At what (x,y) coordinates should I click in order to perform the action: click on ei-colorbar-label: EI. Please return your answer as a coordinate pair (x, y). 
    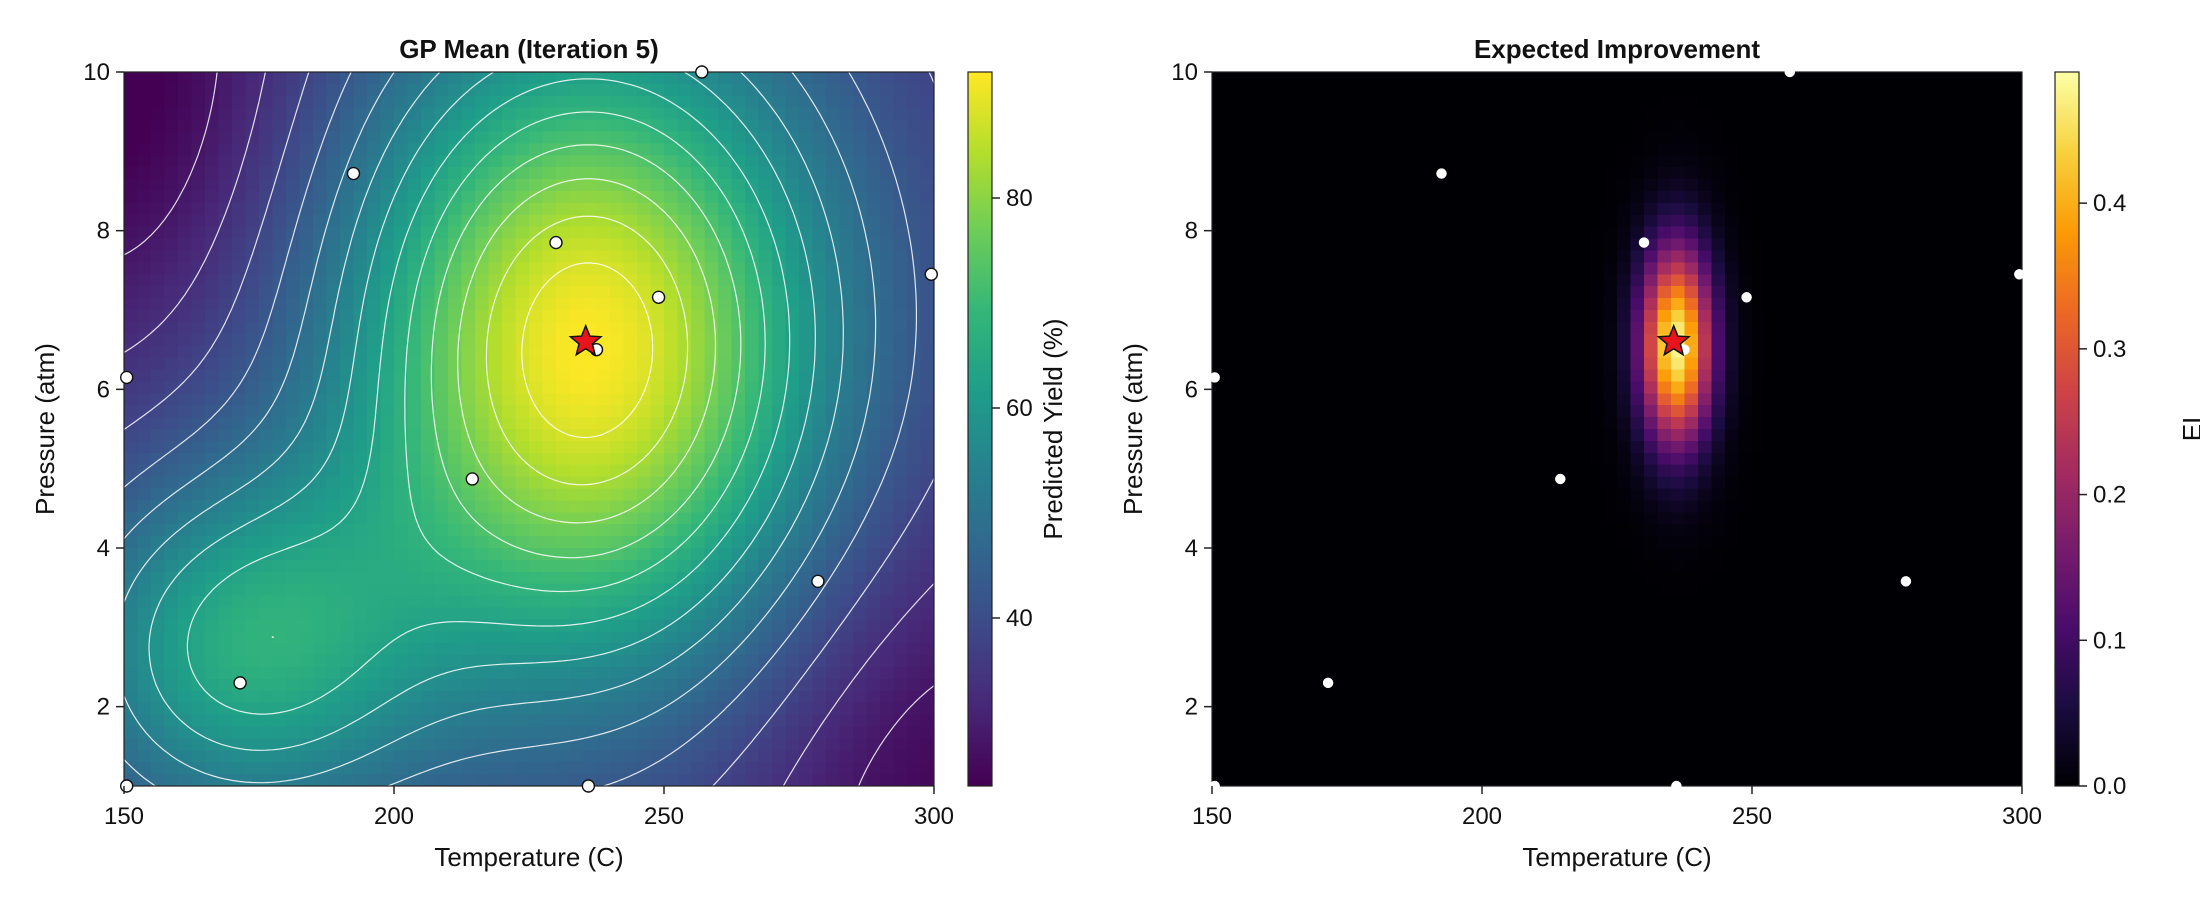
    Looking at the image, I should click on (2188, 429).